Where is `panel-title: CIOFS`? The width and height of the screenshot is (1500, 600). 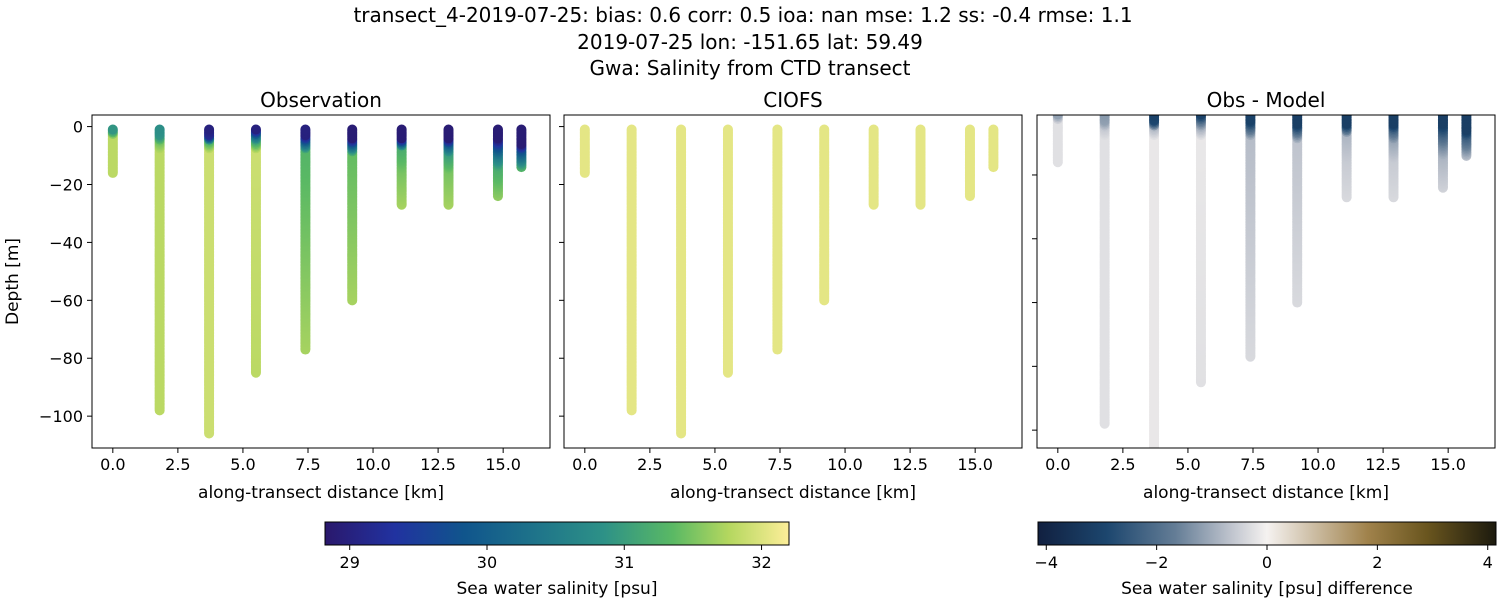 panel-title: CIOFS is located at coordinates (792, 100).